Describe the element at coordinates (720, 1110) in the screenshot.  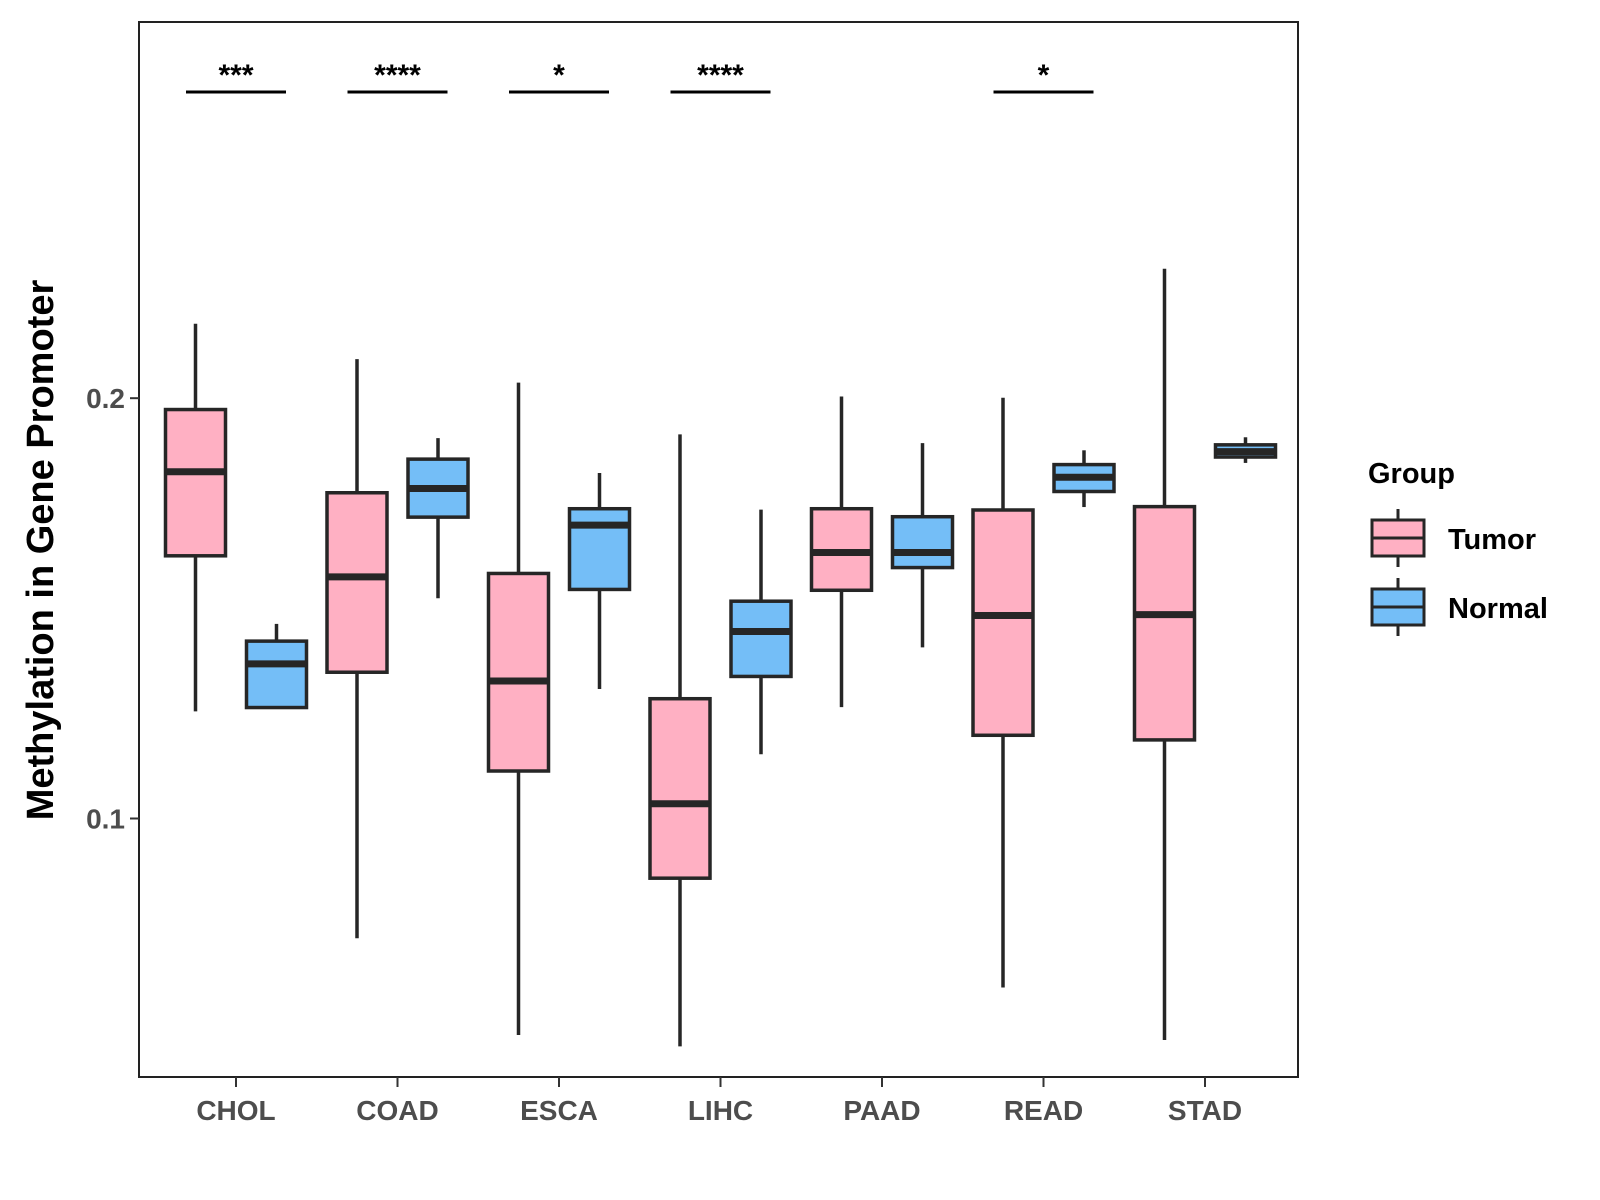
I see `x-tick-label: LIHC` at that location.